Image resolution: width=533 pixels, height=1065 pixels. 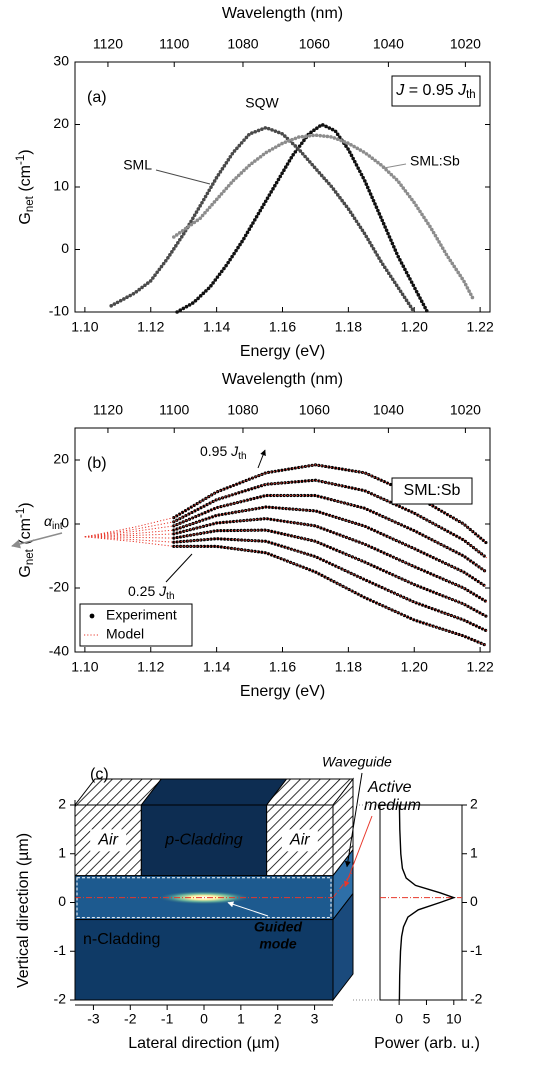 What do you see at coordinates (25, 186) in the screenshot?
I see `y-axis-label: Gnet (cm-1)` at bounding box center [25, 186].